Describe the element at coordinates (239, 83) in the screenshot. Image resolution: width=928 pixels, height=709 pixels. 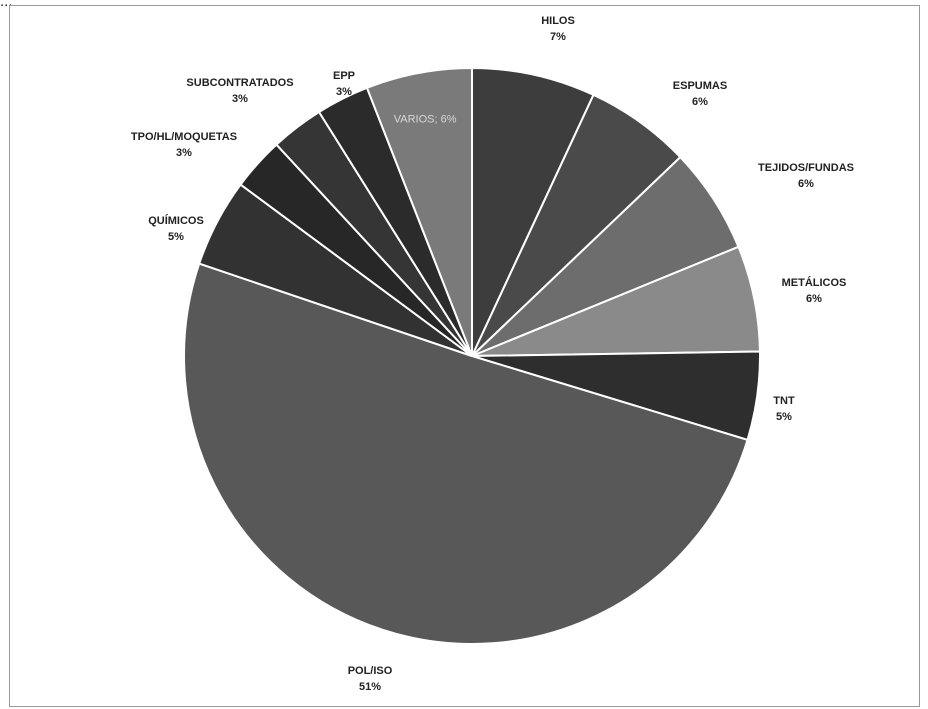
I see `slice-label-subcontratados: SUBCONTRATADOS` at that location.